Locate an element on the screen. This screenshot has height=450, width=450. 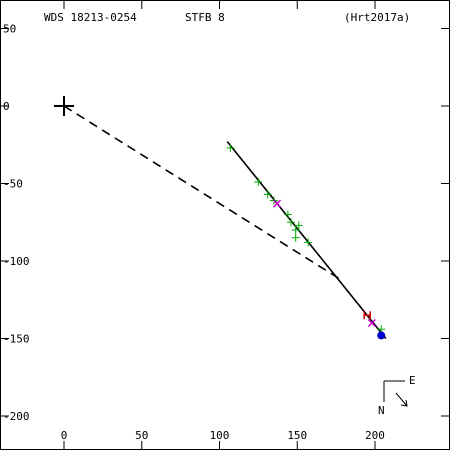
header-wds: WDS 18213-0254 is located at coordinates (90, 17).